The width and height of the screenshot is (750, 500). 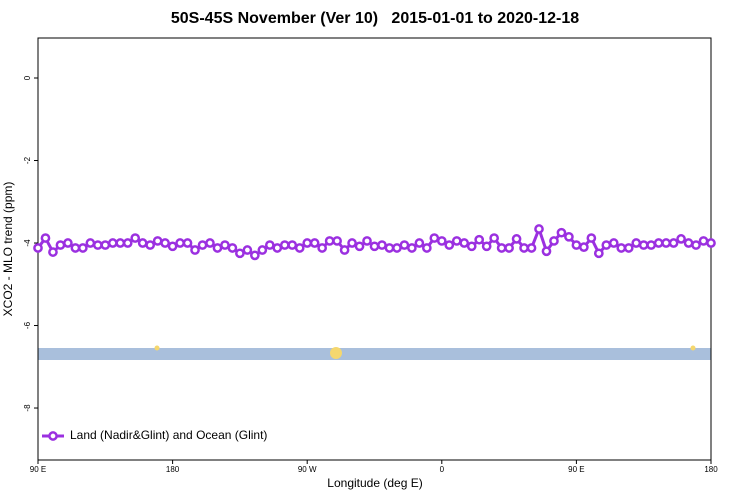 I want to click on x-tick-label: 0, so click(x=442, y=469).